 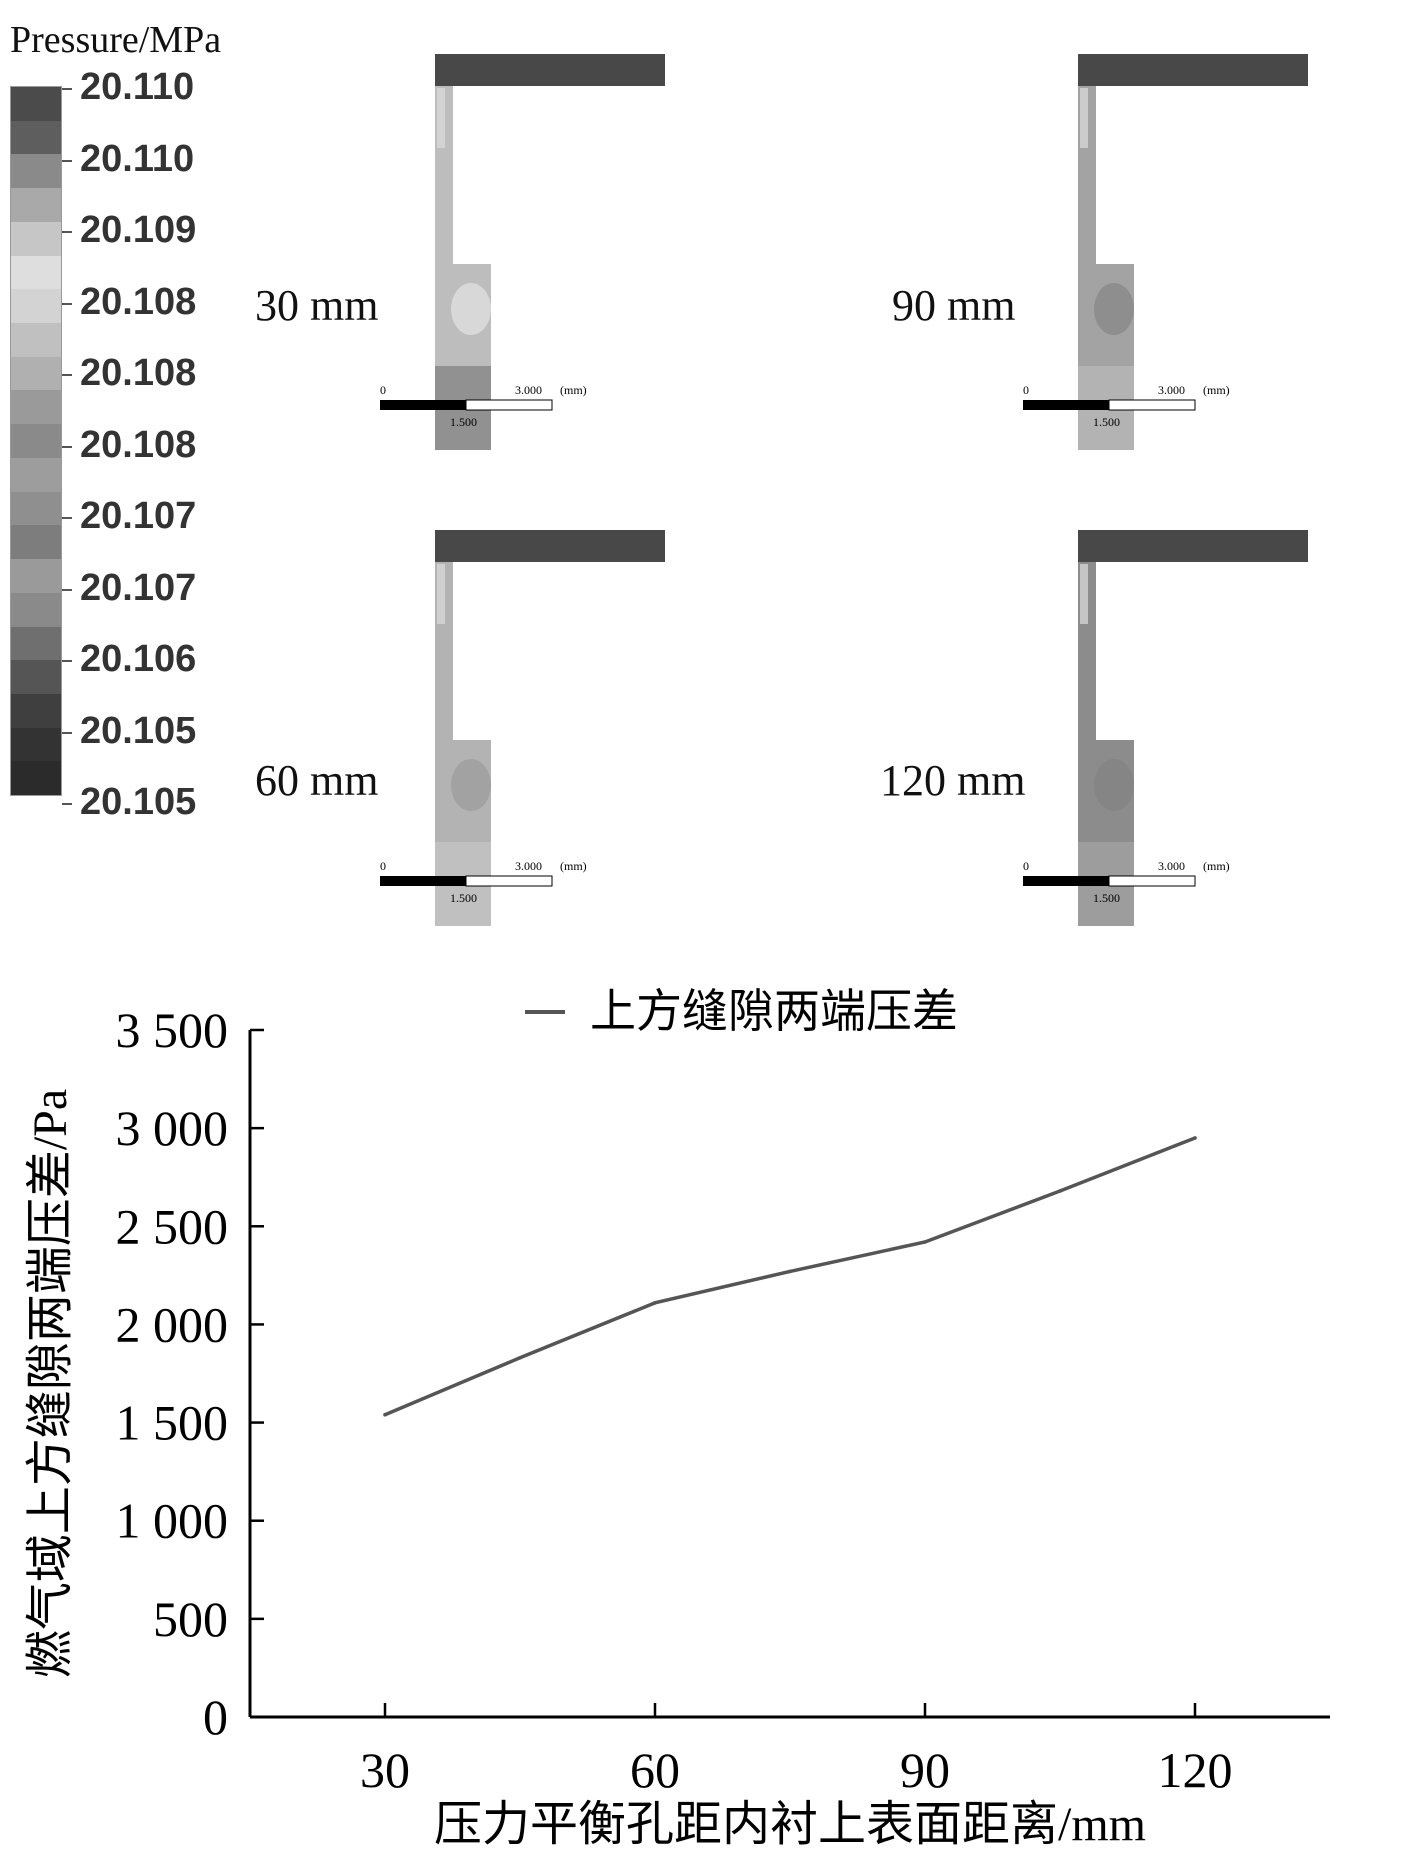 I want to click on x-tick-label: 30, so click(x=385, y=1770).